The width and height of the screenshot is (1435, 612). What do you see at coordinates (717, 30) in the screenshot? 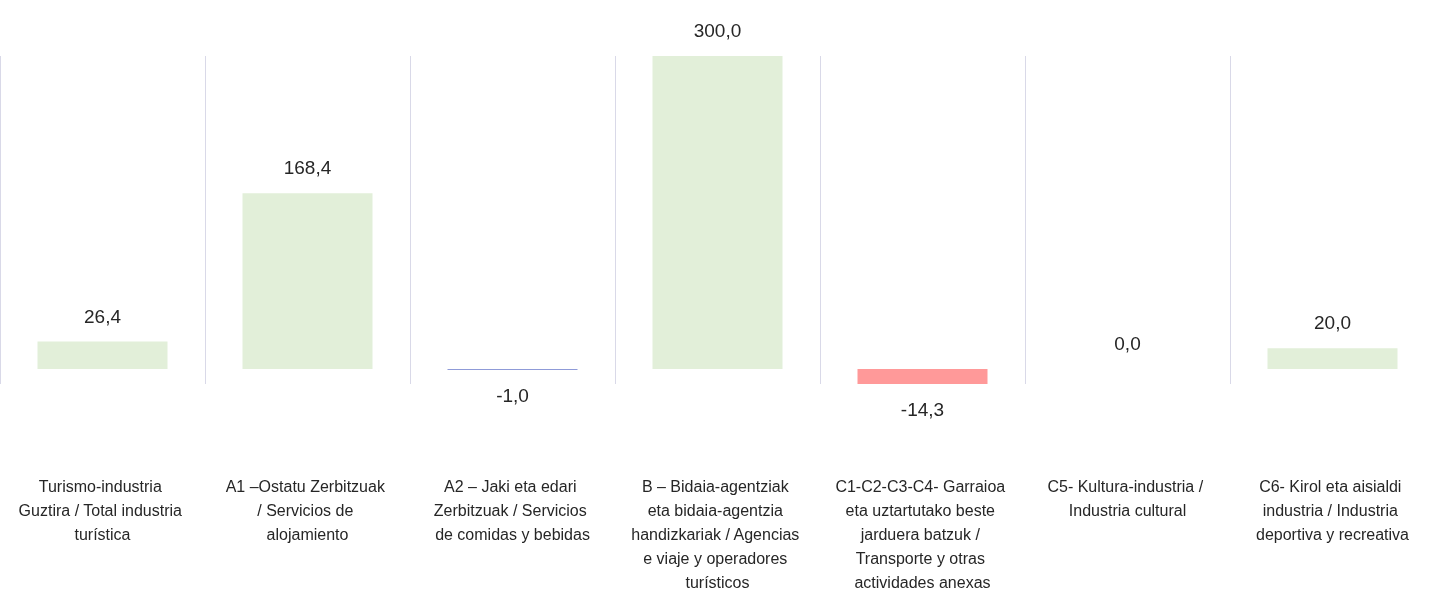
I see `data-label: 300,0` at bounding box center [717, 30].